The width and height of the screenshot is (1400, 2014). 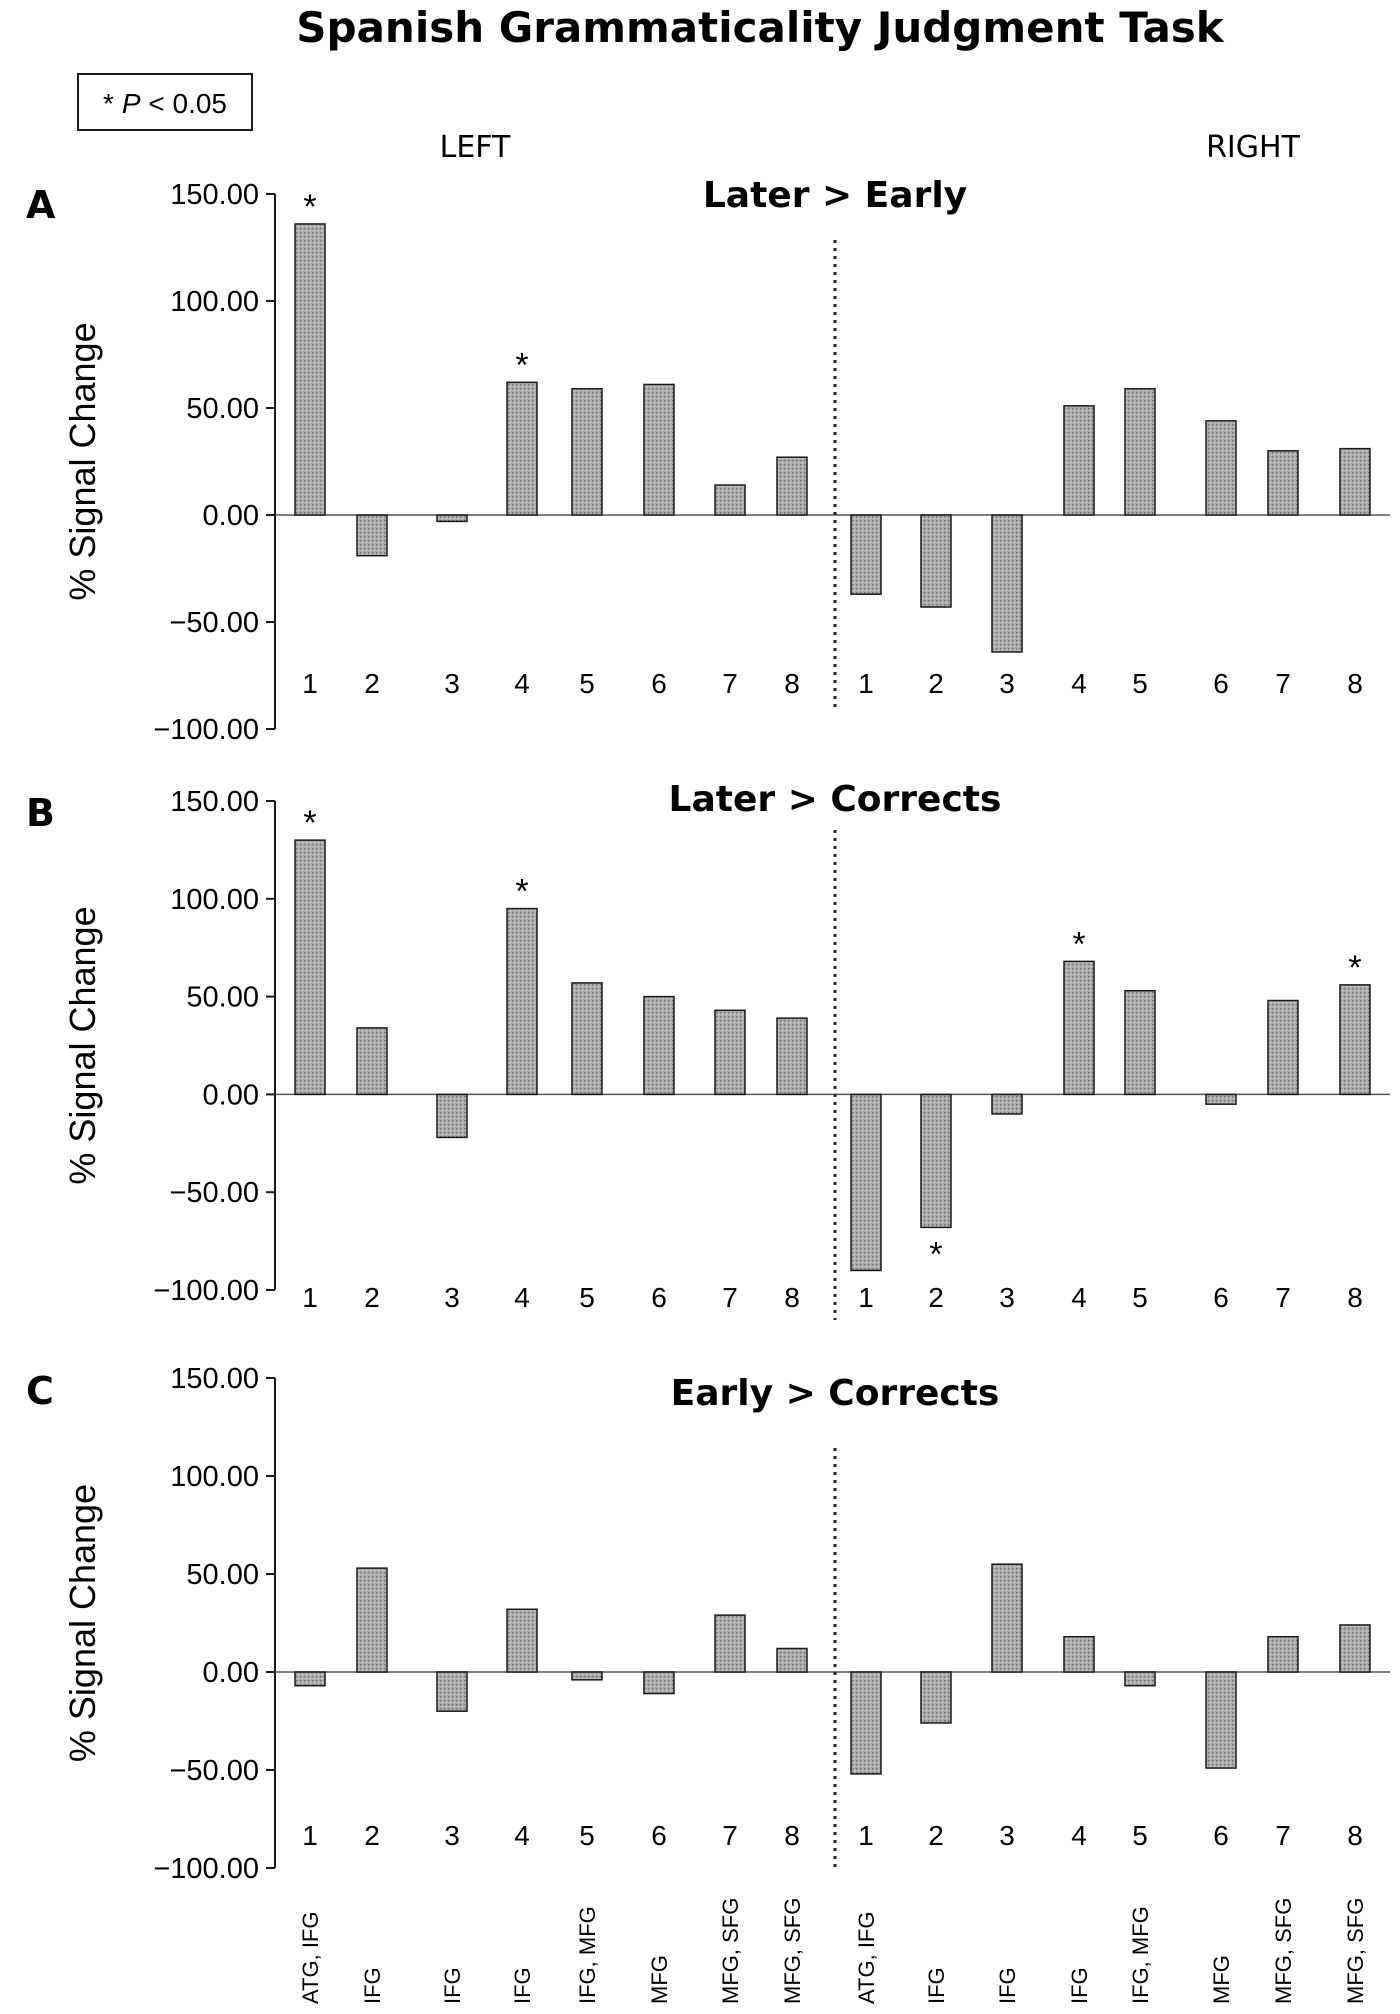 What do you see at coordinates (214, 1477) in the screenshot?
I see `y-tick-label: 100.00` at bounding box center [214, 1477].